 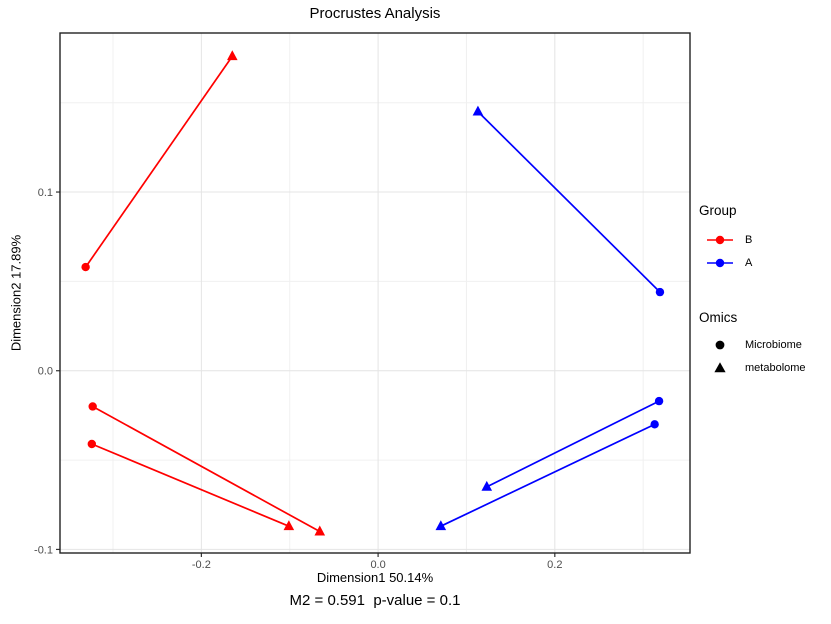 What do you see at coordinates (375, 577) in the screenshot?
I see `x-axis-title: Dimension1 50.14%` at bounding box center [375, 577].